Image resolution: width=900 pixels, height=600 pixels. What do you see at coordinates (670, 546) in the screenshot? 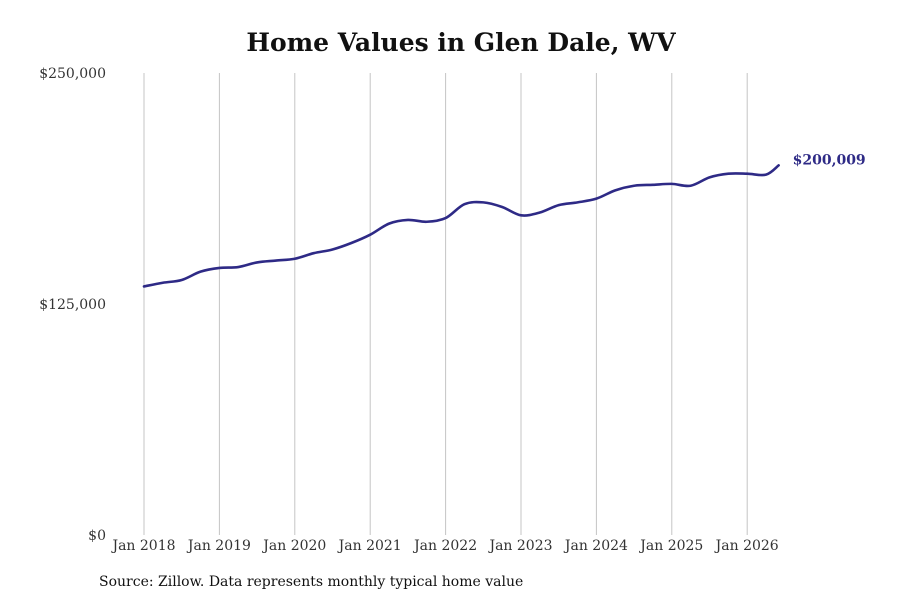
I see `x-tick-label: Jan 2025` at bounding box center [670, 546].